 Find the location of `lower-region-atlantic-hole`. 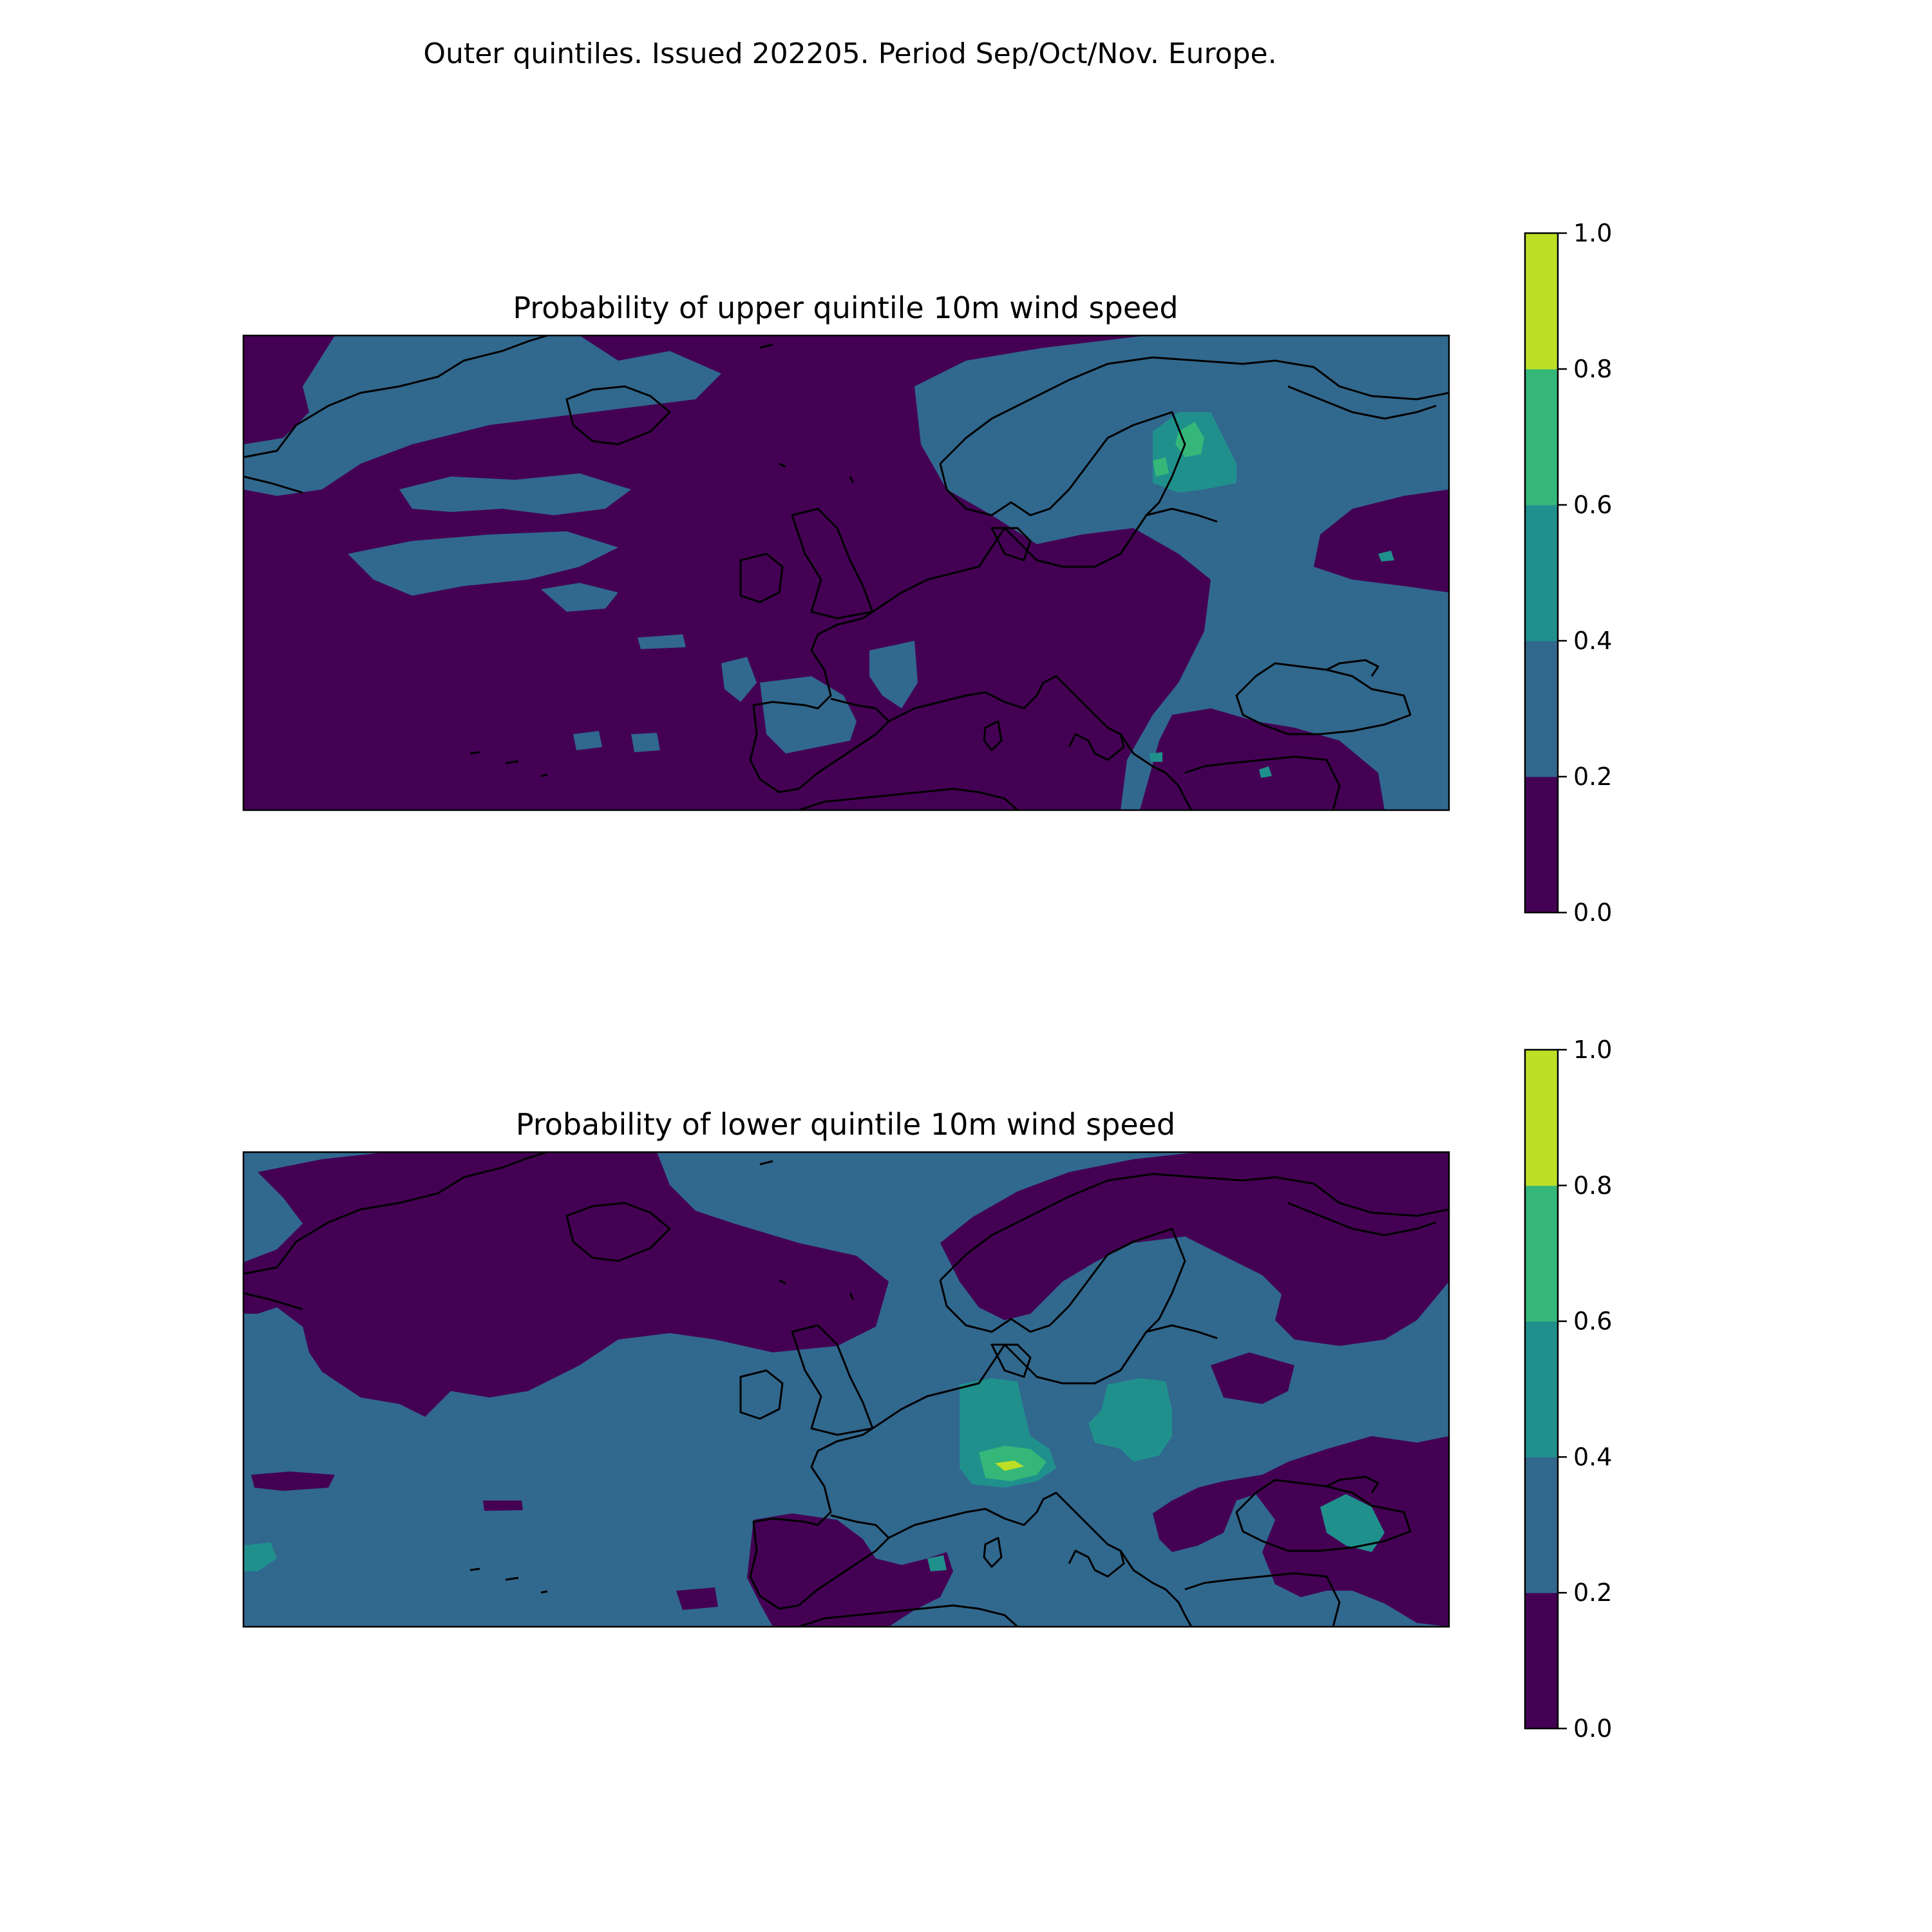

lower-region-atlantic-hole is located at coordinates (474, 1301).